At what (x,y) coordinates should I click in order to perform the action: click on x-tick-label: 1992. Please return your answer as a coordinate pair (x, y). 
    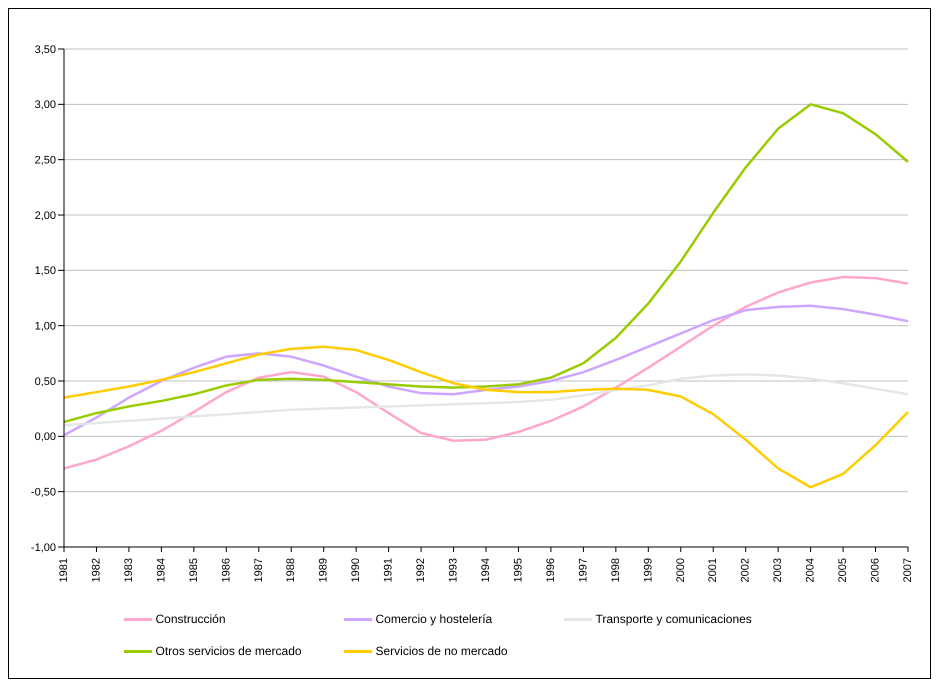
    Looking at the image, I should click on (421, 570).